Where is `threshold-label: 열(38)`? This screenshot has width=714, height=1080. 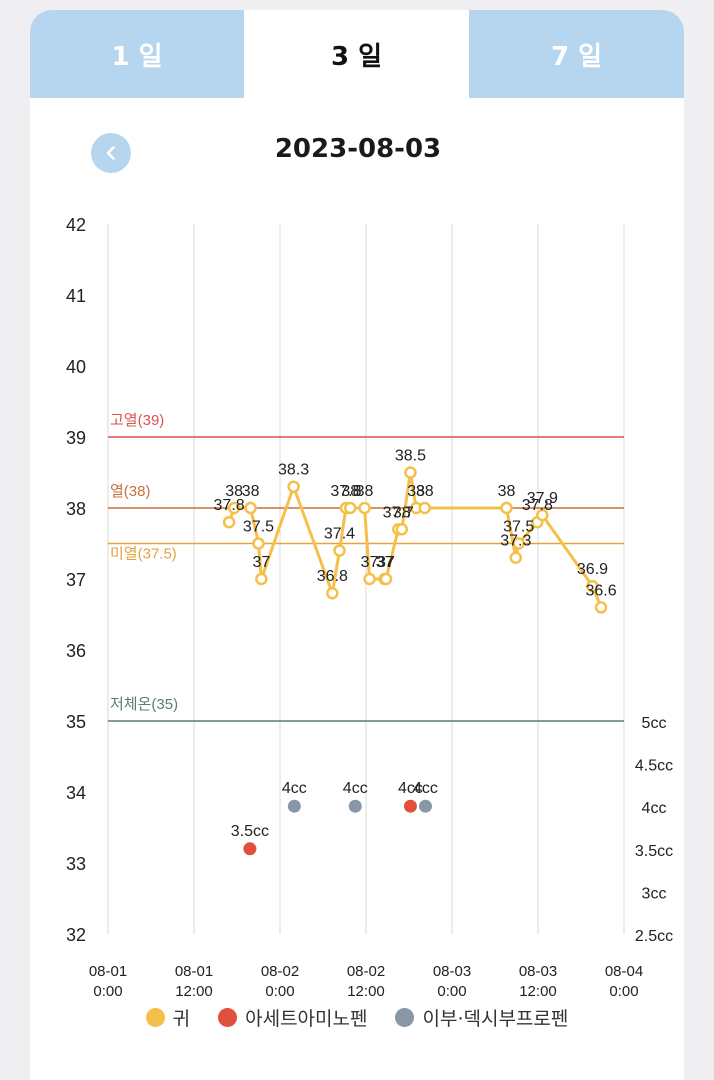
threshold-label: 열(38) is located at coordinates (130, 491).